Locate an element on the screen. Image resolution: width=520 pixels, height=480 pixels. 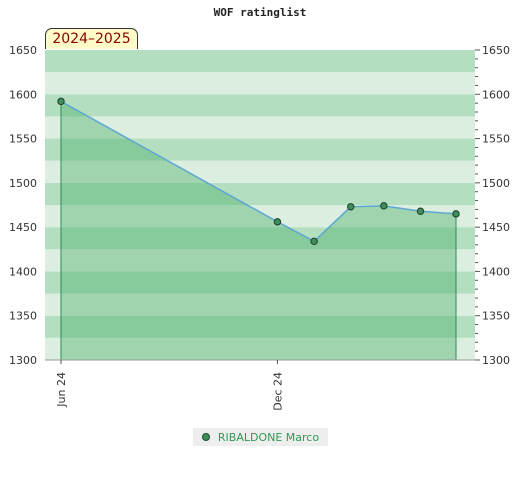
y-tick-label-left: 1300 is located at coordinates (23, 360).